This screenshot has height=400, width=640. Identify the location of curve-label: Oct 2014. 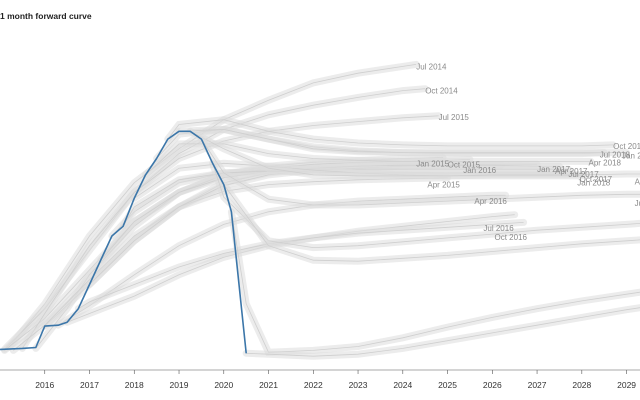
(441, 91).